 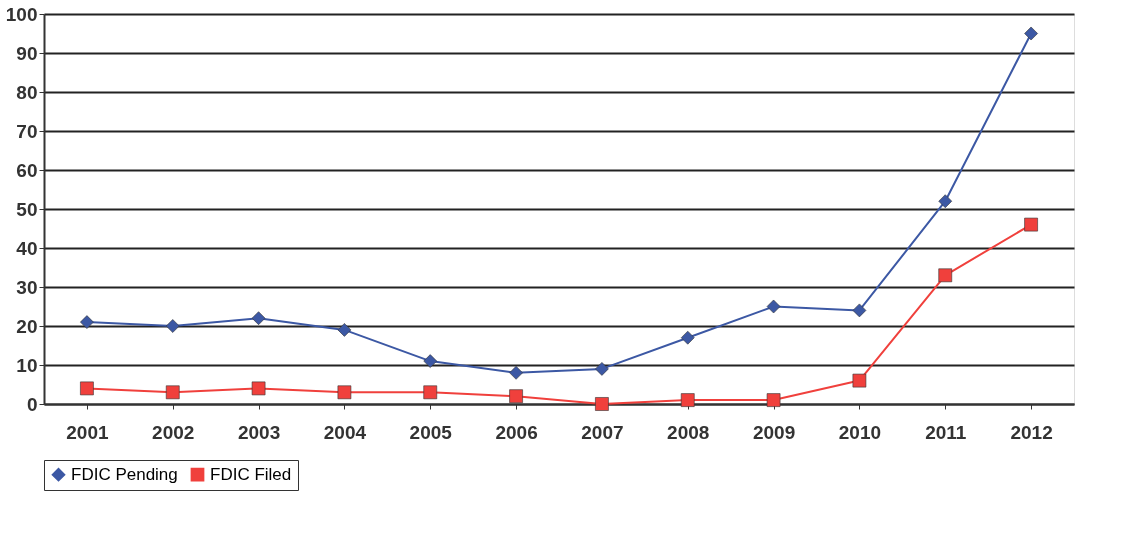 I want to click on x-tick-label: 2006, so click(x=516, y=432).